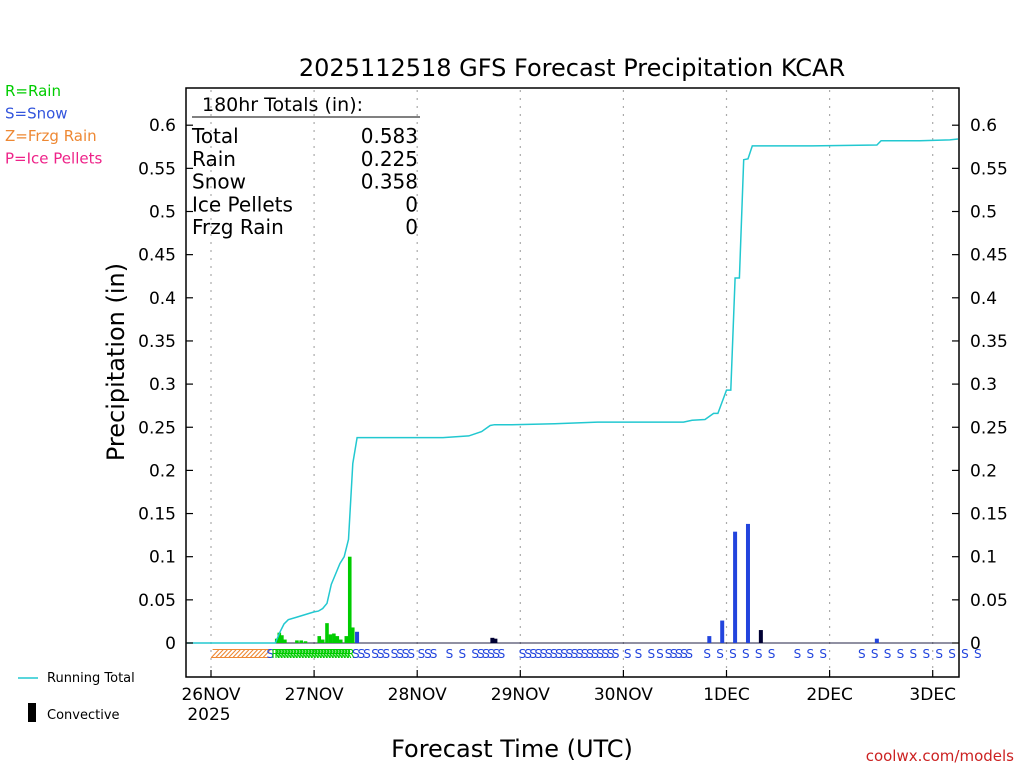 The image size is (1024, 768). What do you see at coordinates (157, 428) in the screenshot?
I see `y-tick-label-left-5: 0.25` at bounding box center [157, 428].